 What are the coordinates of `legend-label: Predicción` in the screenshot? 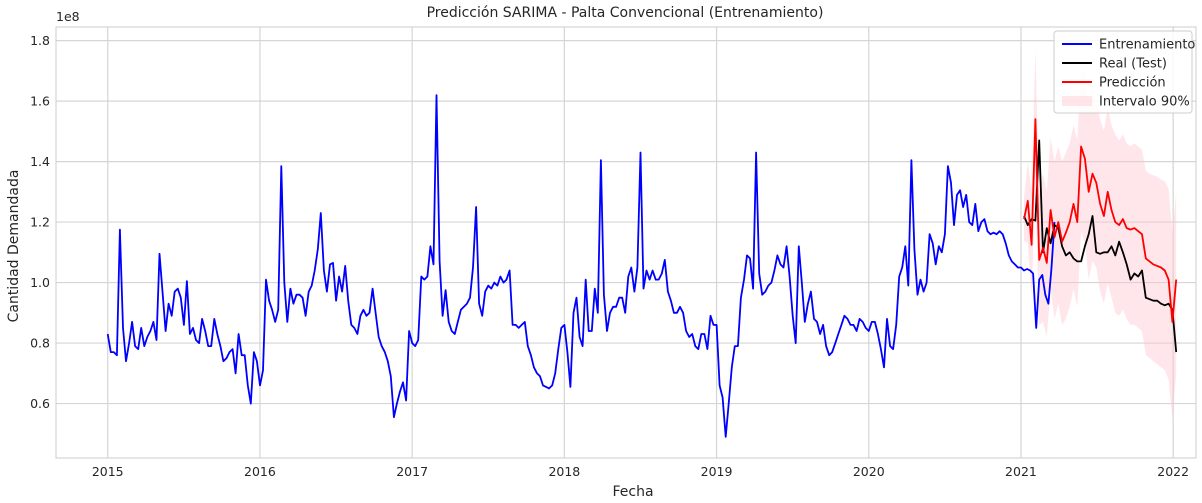 It's located at (1132, 83).